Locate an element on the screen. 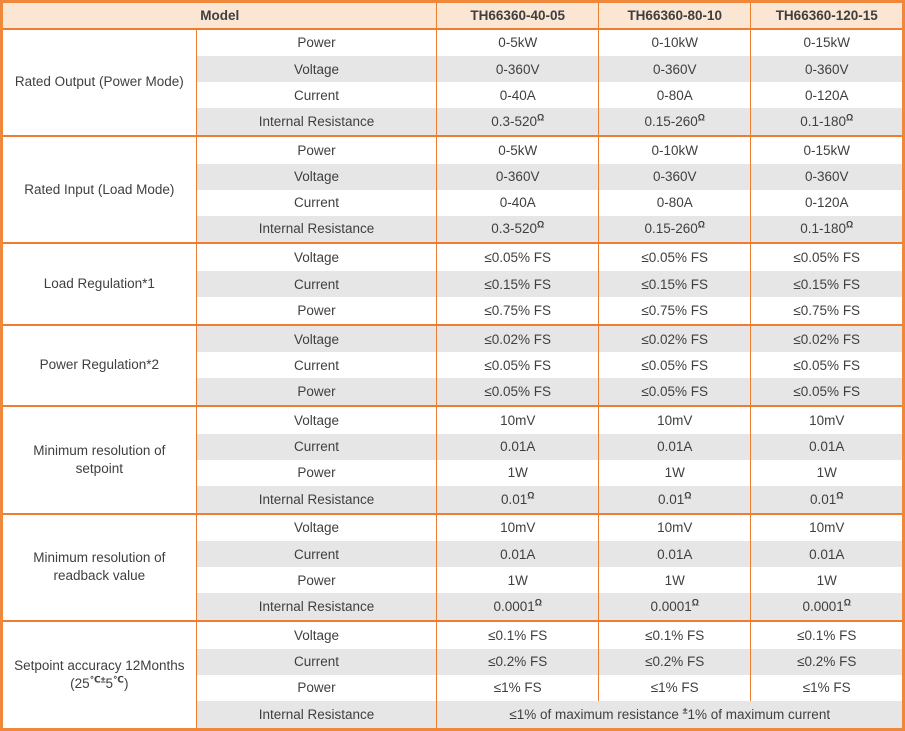 The image size is (905, 731). group-label-line: Rated Input (Load Mode) is located at coordinates (99, 189).